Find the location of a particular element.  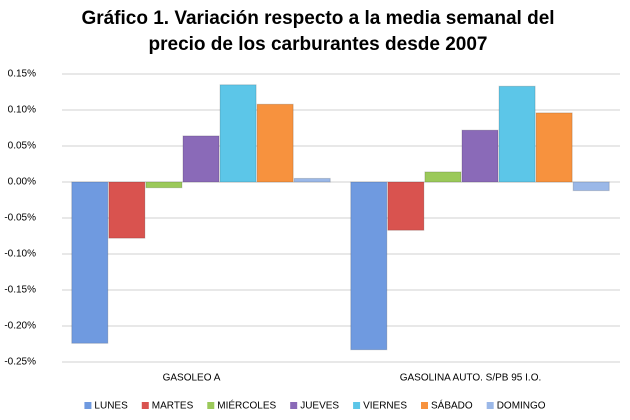

legend-label: VIERNES is located at coordinates (385, 406).